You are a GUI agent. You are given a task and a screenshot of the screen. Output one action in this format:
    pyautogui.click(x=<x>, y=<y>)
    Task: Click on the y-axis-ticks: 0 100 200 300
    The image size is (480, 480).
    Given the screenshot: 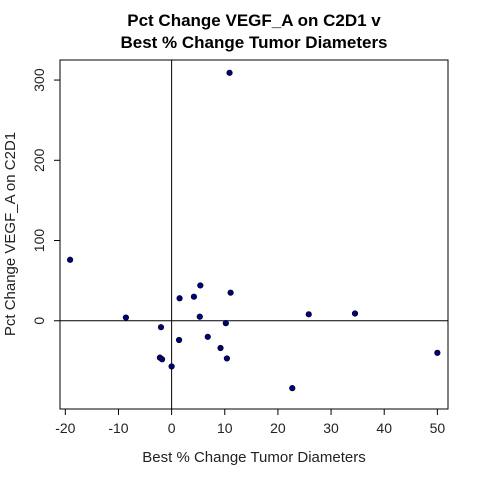 What is the action you would take?
    pyautogui.click(x=45, y=196)
    